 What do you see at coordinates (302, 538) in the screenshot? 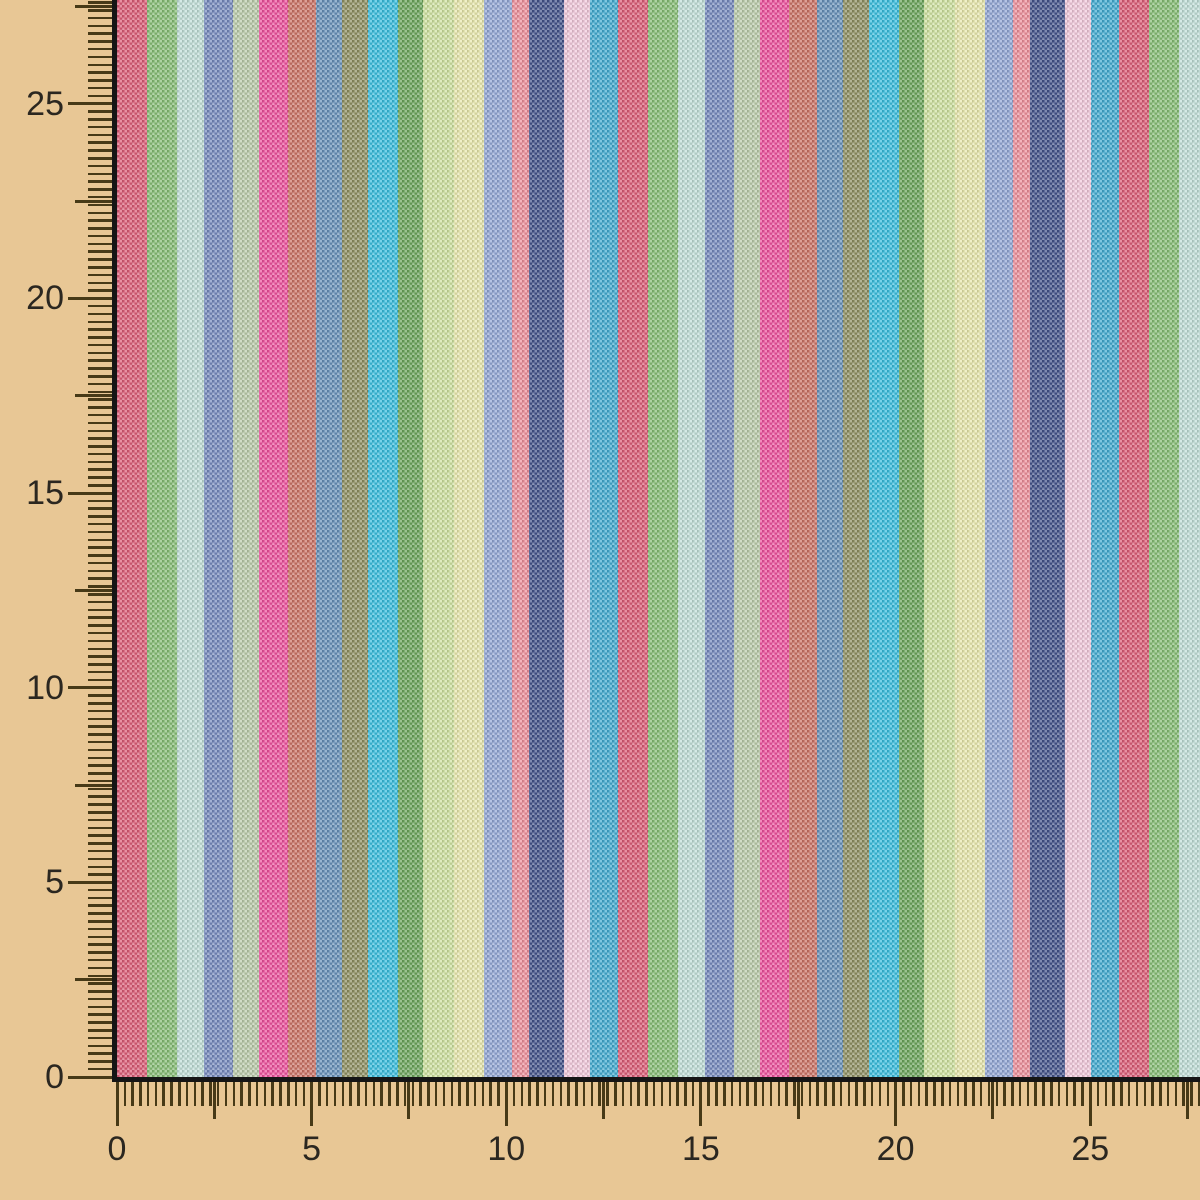
I see `fabric-stripe-brick-red` at bounding box center [302, 538].